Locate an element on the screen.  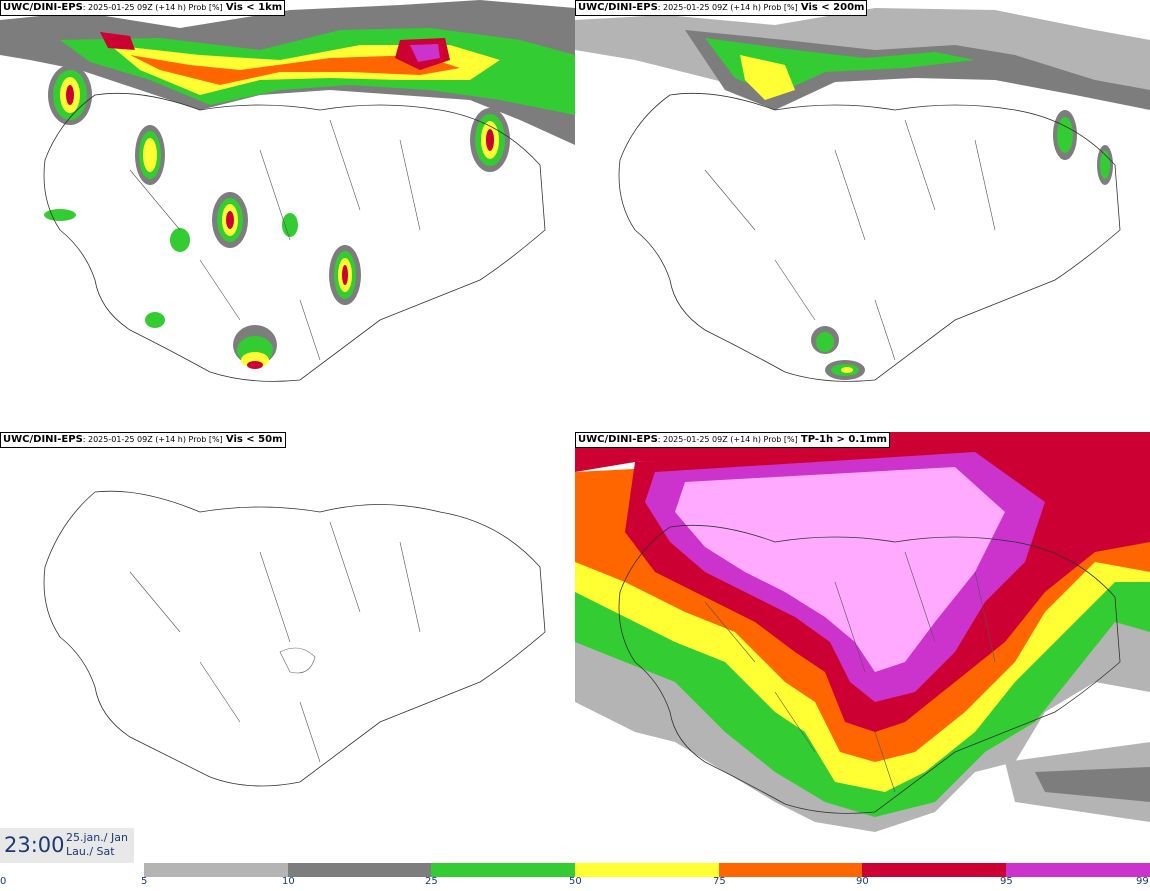
legend-tick-99: 99 is located at coordinates (1142, 881).